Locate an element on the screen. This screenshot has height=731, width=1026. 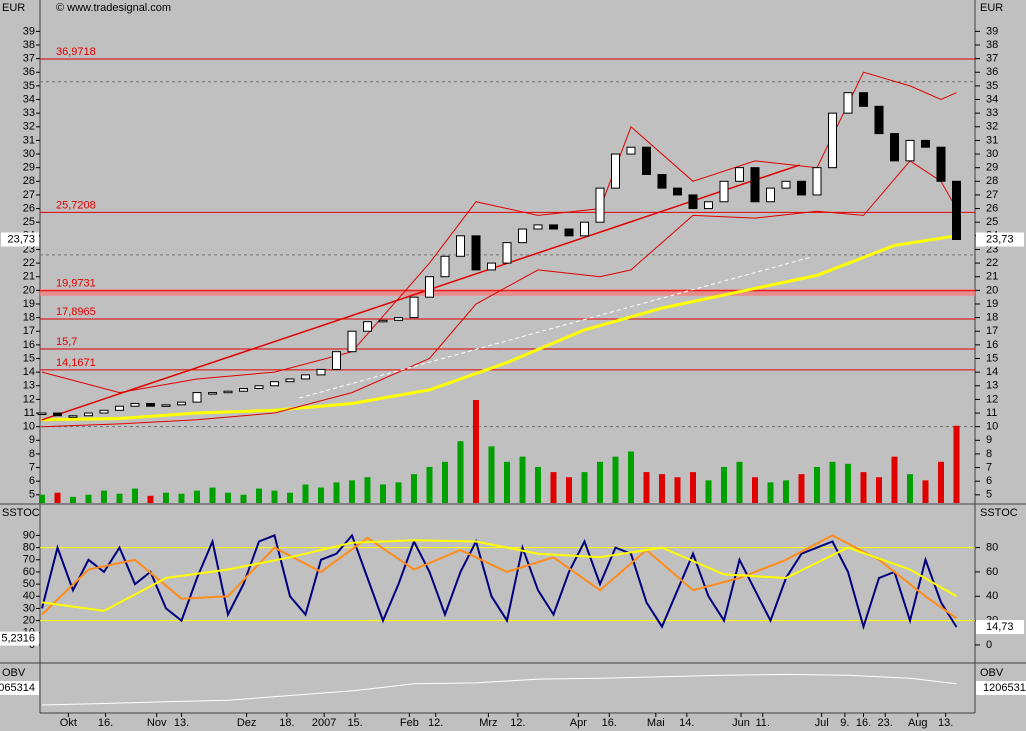
y-tick-label: 25 is located at coordinates (29, 222).